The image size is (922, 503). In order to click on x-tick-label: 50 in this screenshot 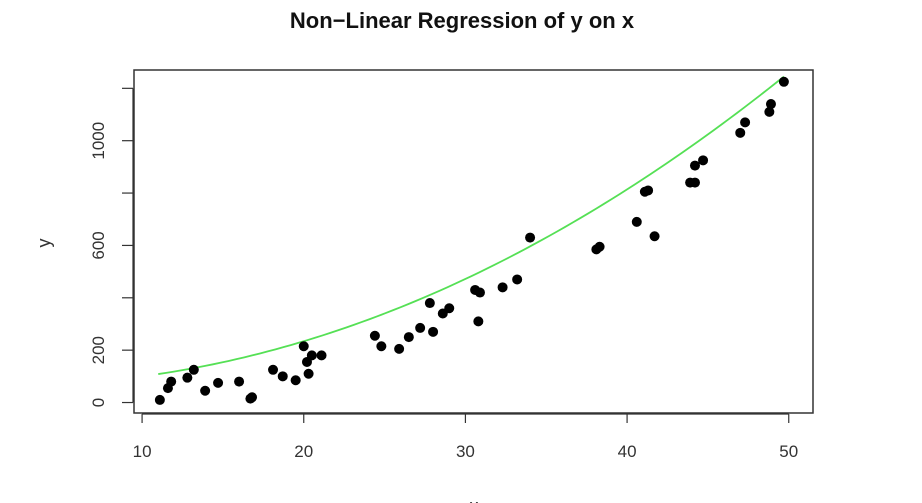, I will do `click(788, 451)`.